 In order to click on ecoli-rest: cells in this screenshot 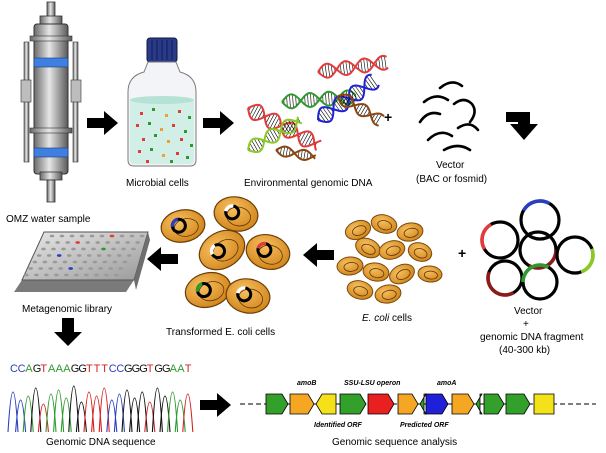, I will do `click(400, 318)`.